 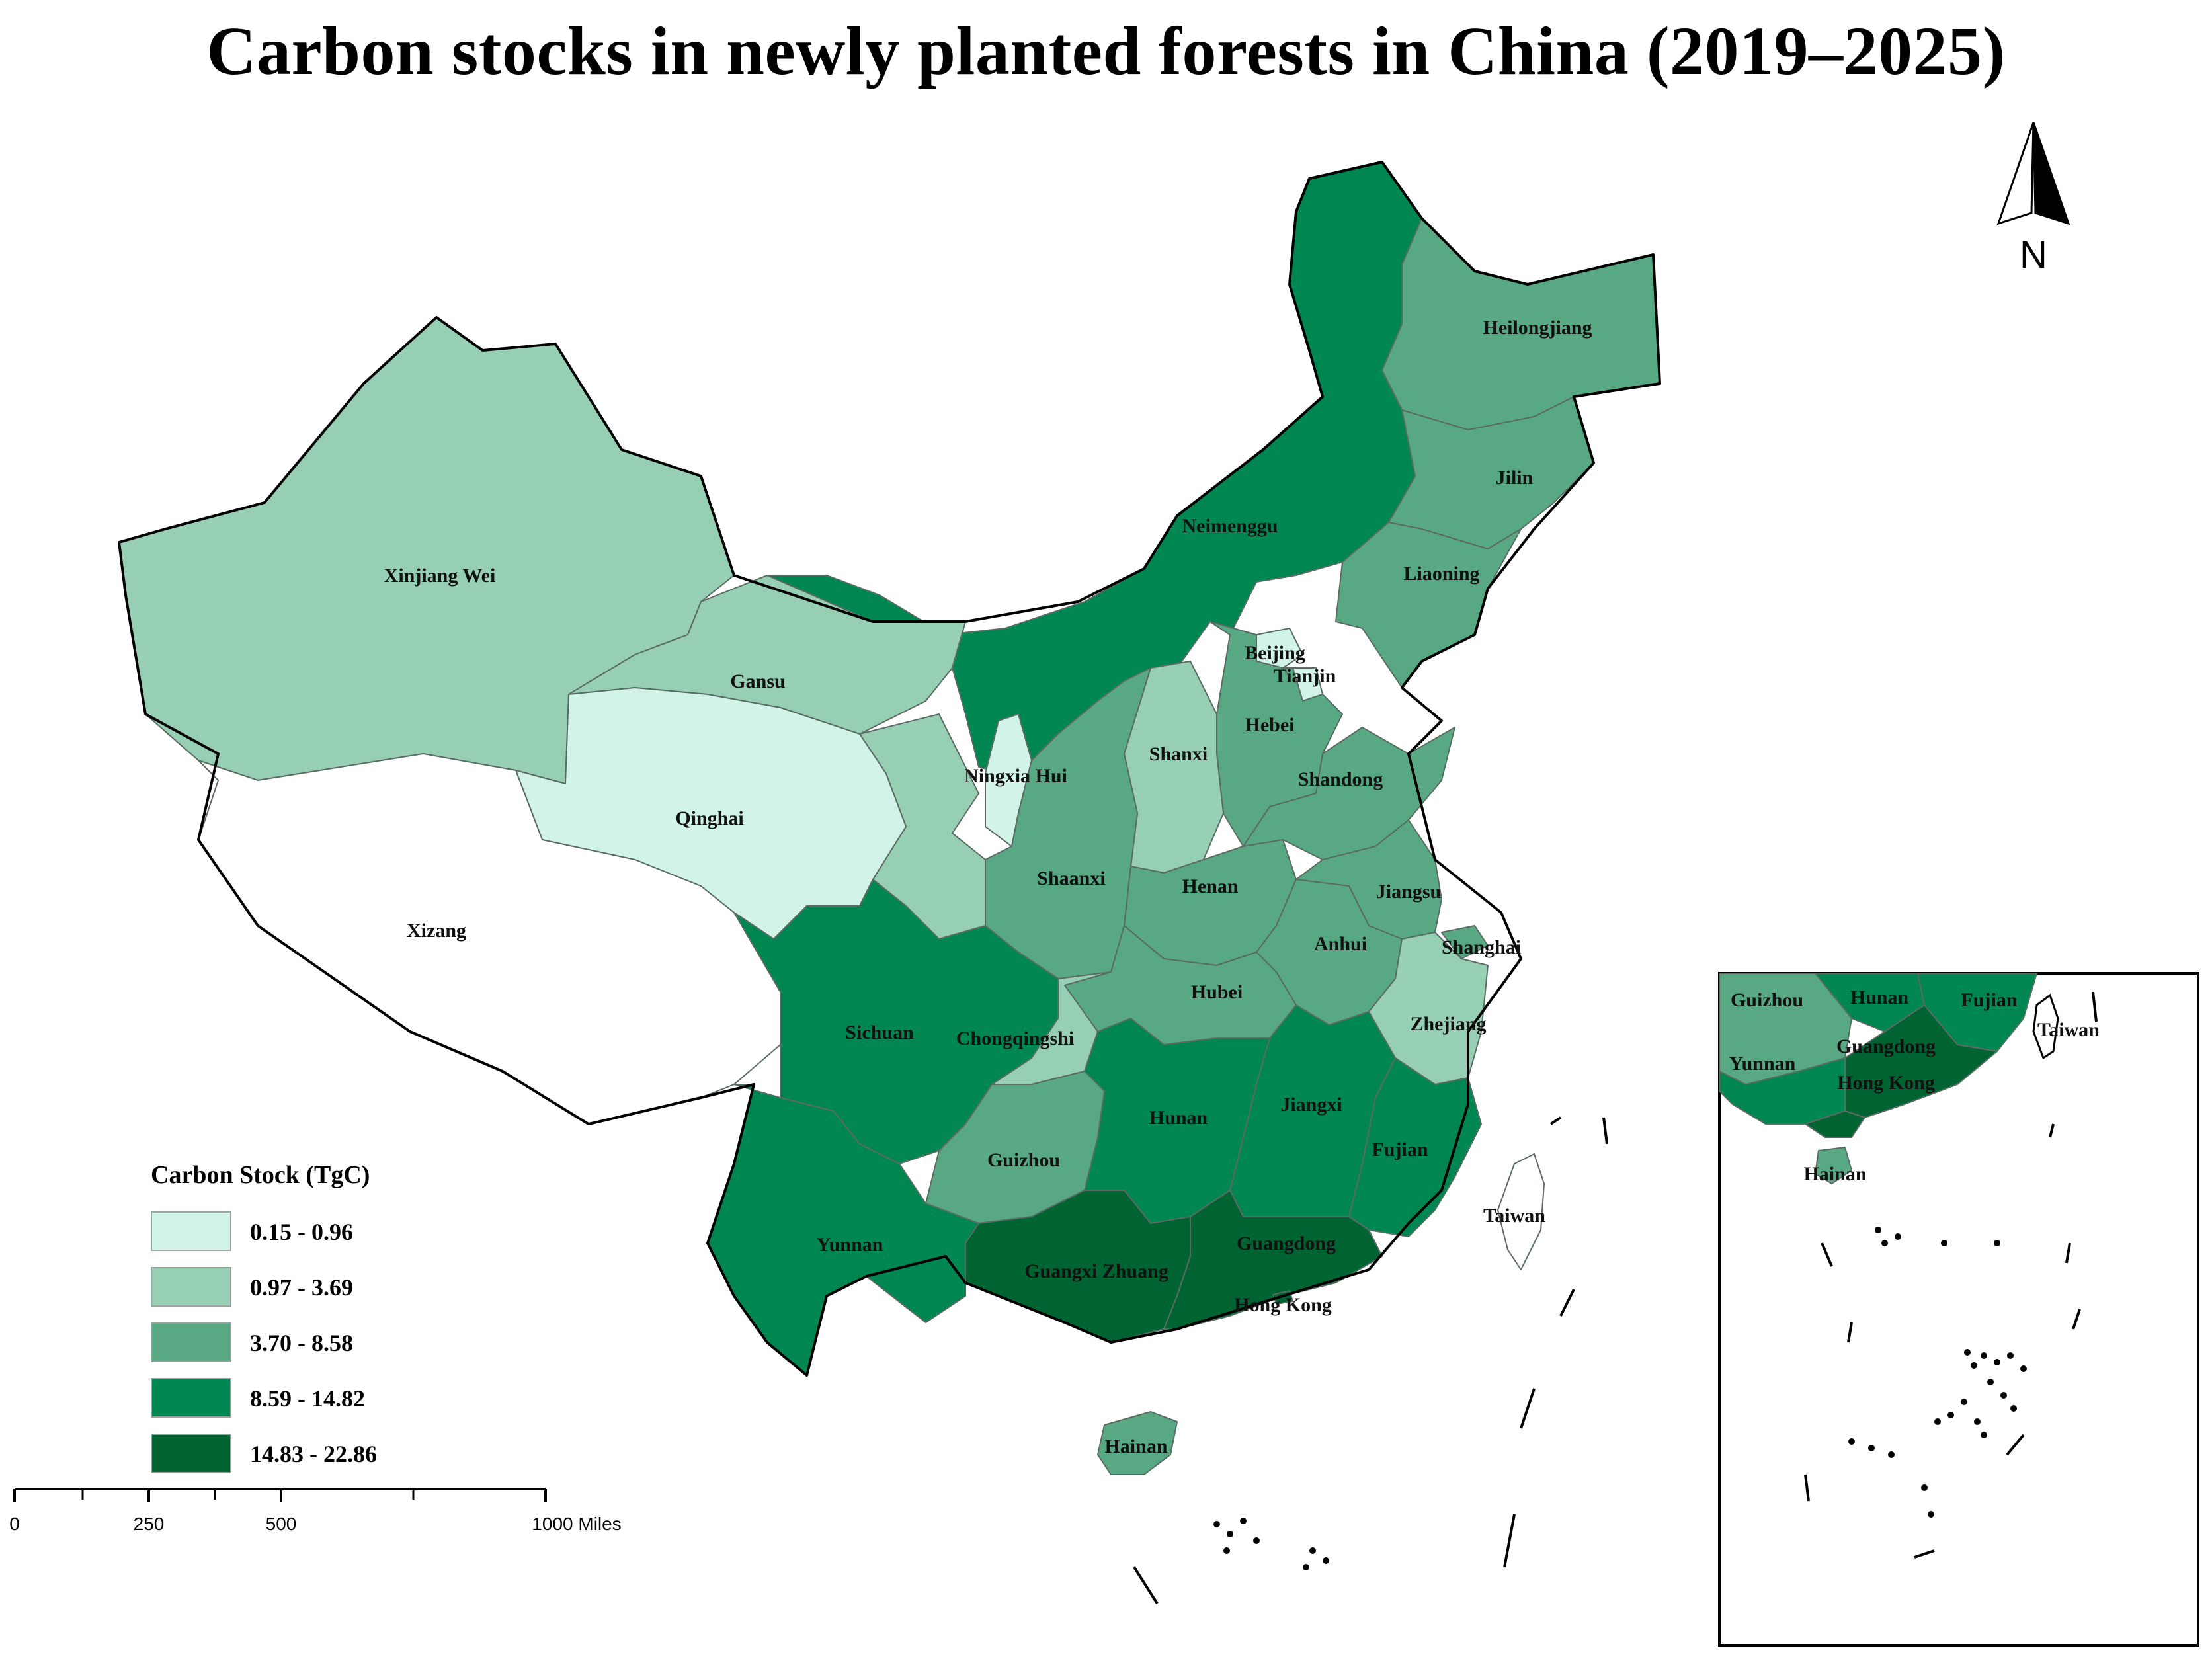 I want to click on province-label-shandong: Shandong, so click(x=1340, y=779).